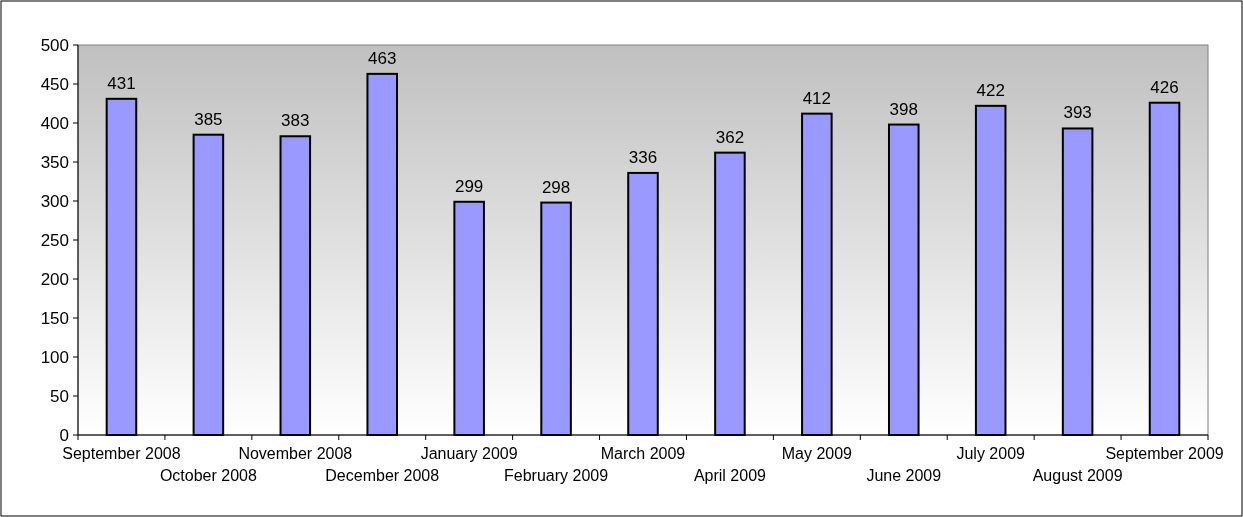 The image size is (1243, 517). I want to click on data-label: 463, so click(382, 58).